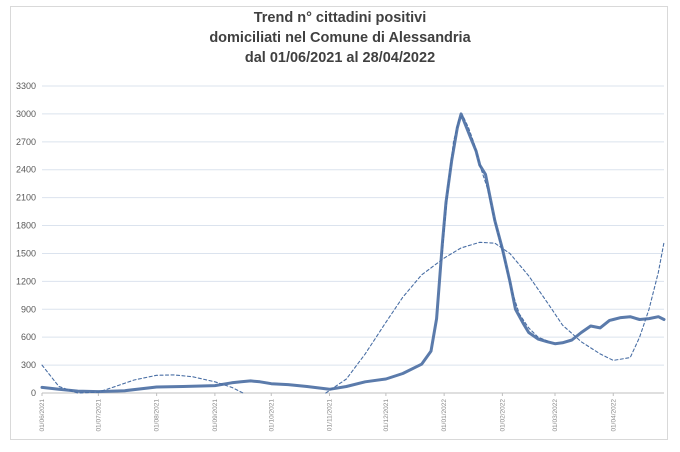 The height and width of the screenshot is (452, 680). Describe the element at coordinates (502, 415) in the screenshot. I see `x-tick-label: 01/02/2022` at that location.